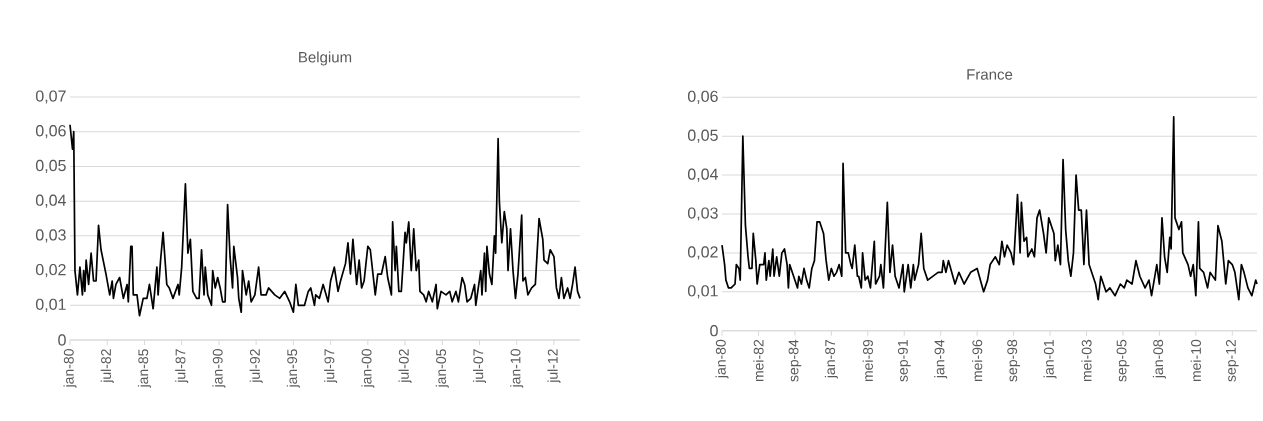 The image size is (1263, 421). Describe the element at coordinates (1159, 359) in the screenshot. I see `x-tick-label: jan-08` at that location.